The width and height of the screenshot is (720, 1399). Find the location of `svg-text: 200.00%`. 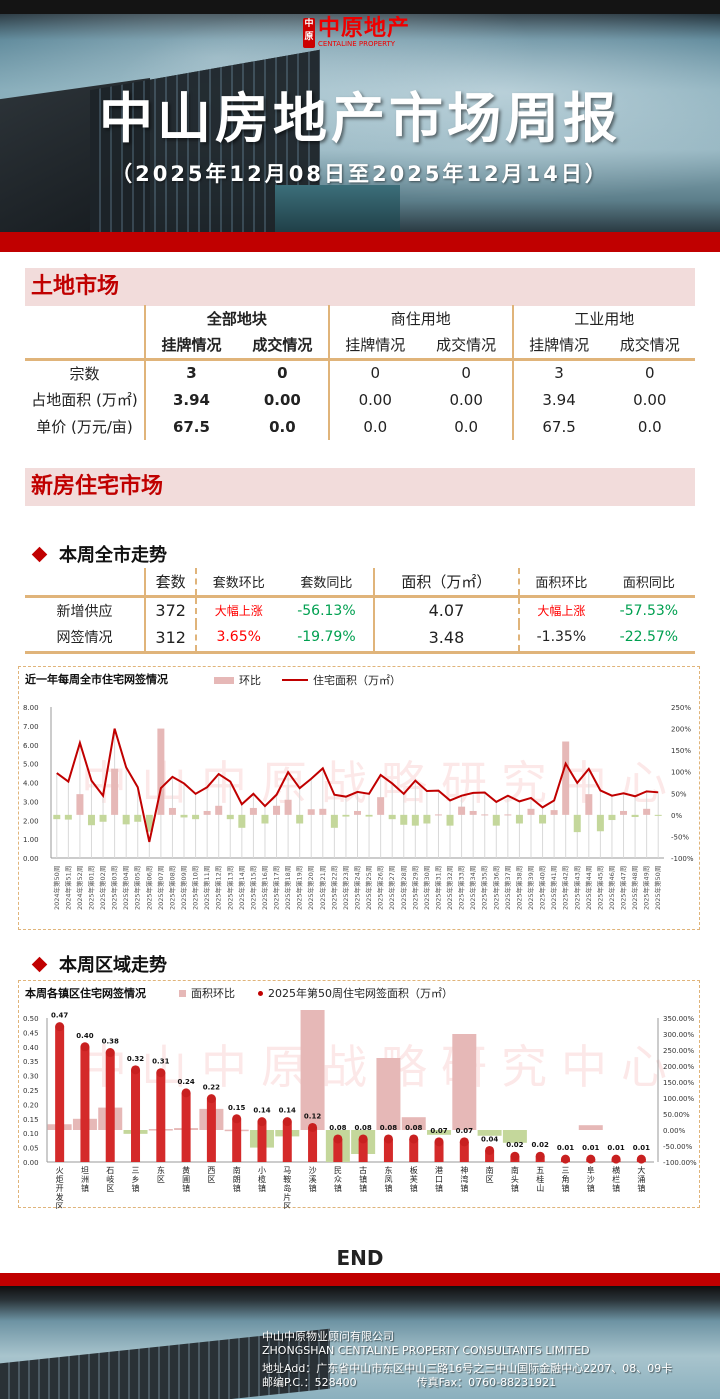

svg-text: 200.00% is located at coordinates (678, 1067).